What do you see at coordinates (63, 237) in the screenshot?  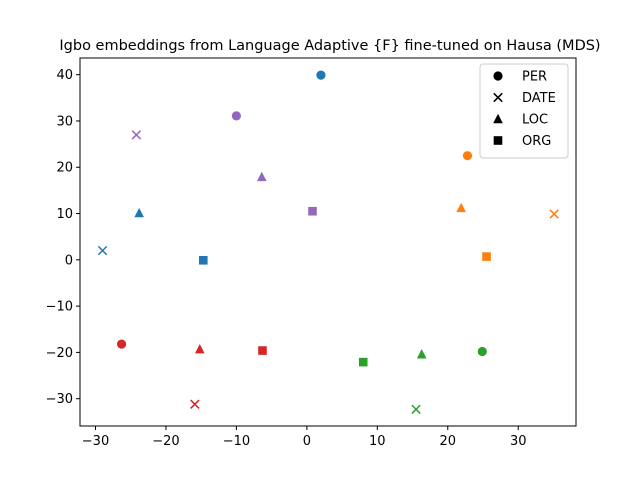 I see `y-axis: −30 −20 −10 0 10 20 30 40` at bounding box center [63, 237].